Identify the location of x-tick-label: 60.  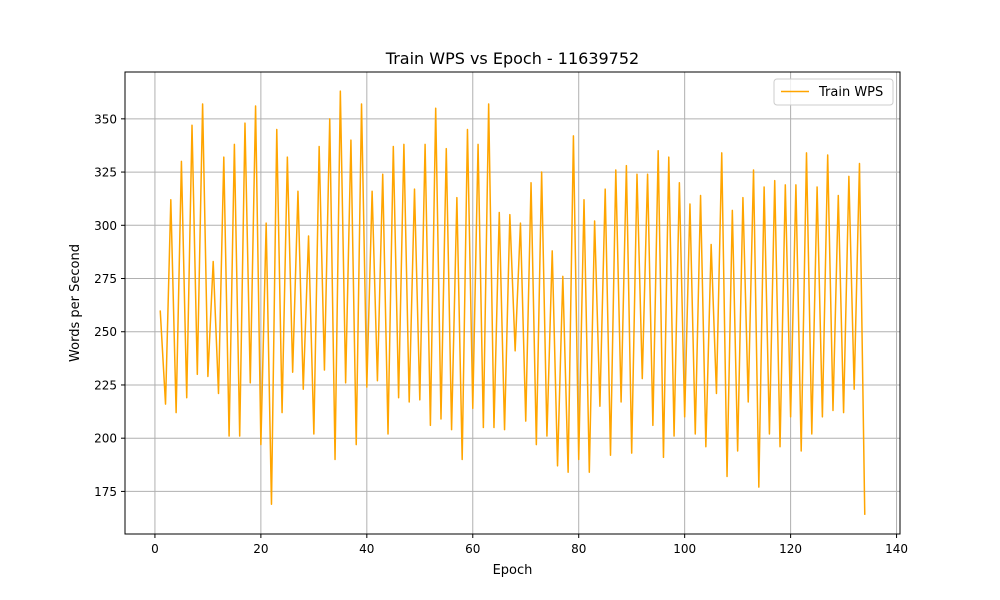
(472, 549).